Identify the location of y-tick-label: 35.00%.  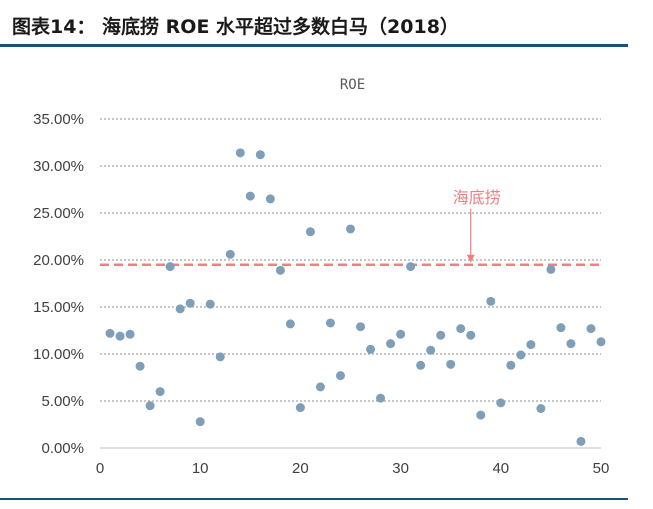
(58, 119).